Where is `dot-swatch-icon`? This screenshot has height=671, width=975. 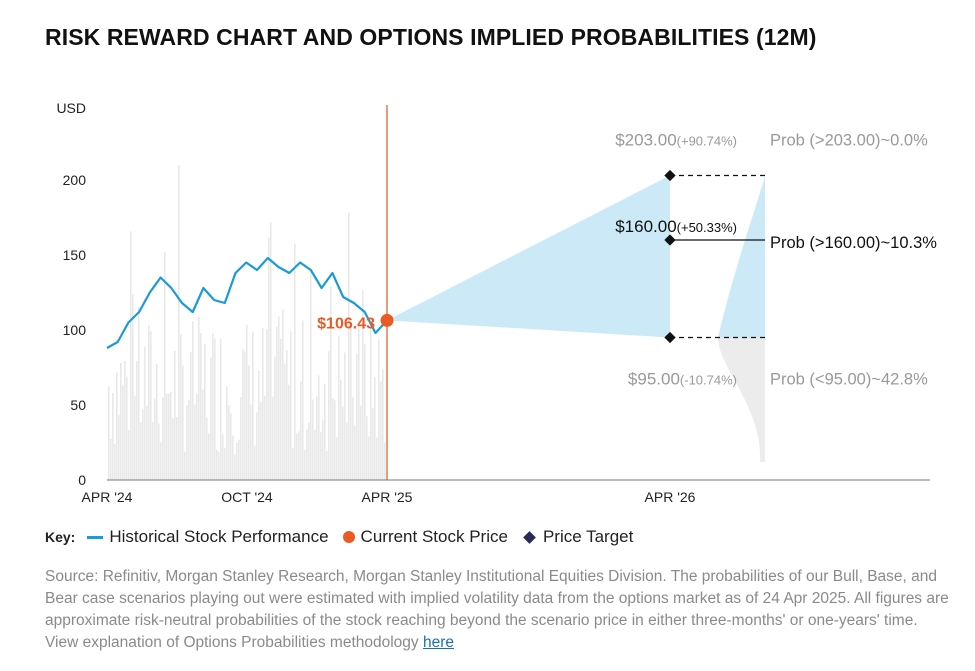 dot-swatch-icon is located at coordinates (348, 537).